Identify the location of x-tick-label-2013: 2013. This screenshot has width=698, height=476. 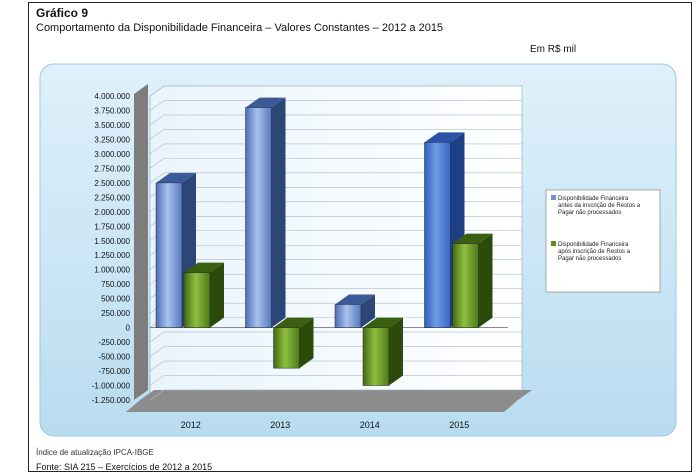
(280, 425).